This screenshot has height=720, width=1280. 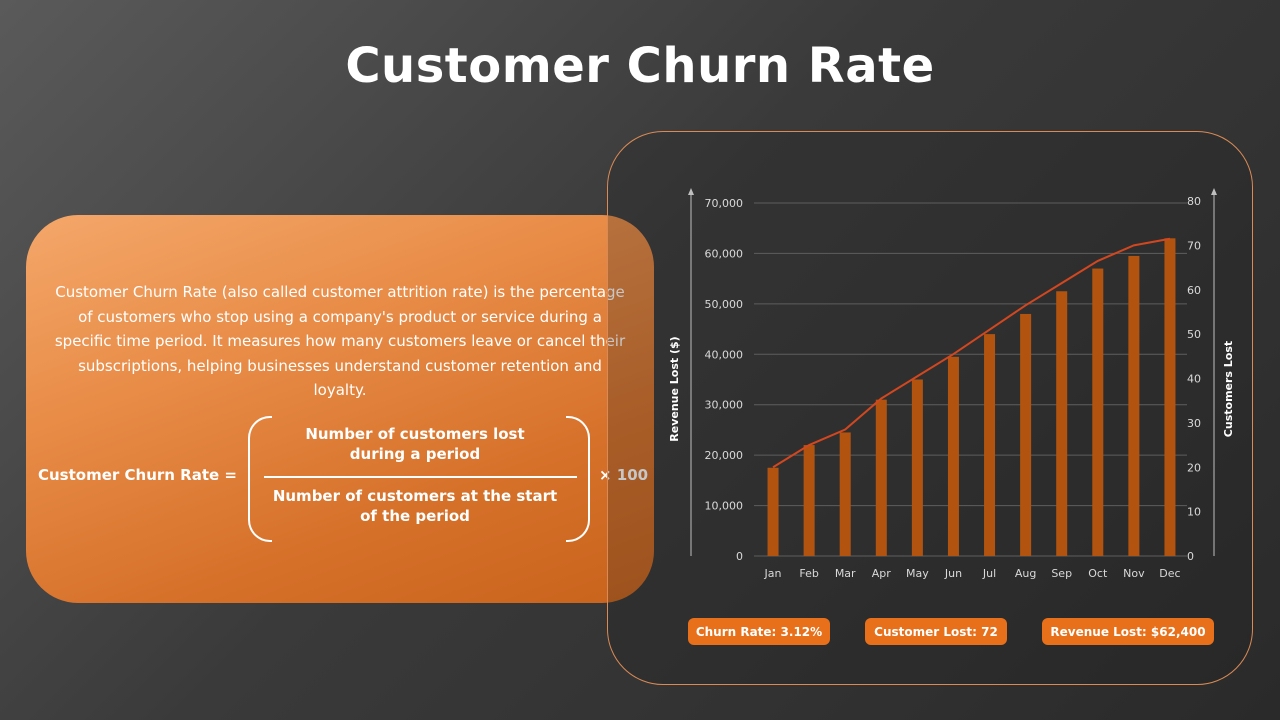 I want to click on y-tick-label: 0, so click(x=739, y=556).